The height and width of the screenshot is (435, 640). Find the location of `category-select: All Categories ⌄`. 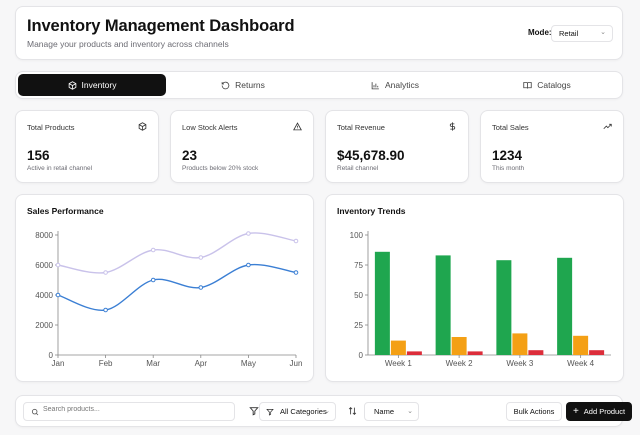

category-select: All Categories ⌄ is located at coordinates (297, 411).